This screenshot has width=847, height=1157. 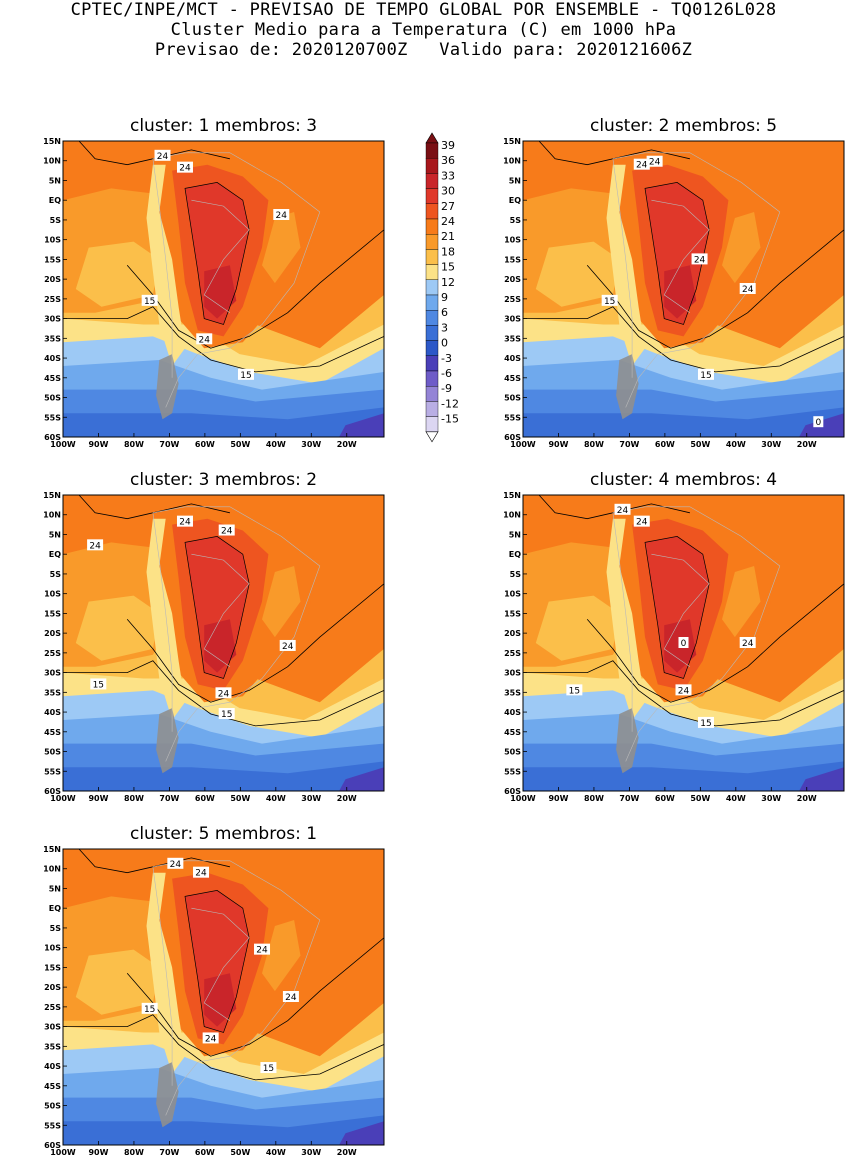 What do you see at coordinates (432, 437) in the screenshot?
I see `colorbar-bottom-arrow` at bounding box center [432, 437].